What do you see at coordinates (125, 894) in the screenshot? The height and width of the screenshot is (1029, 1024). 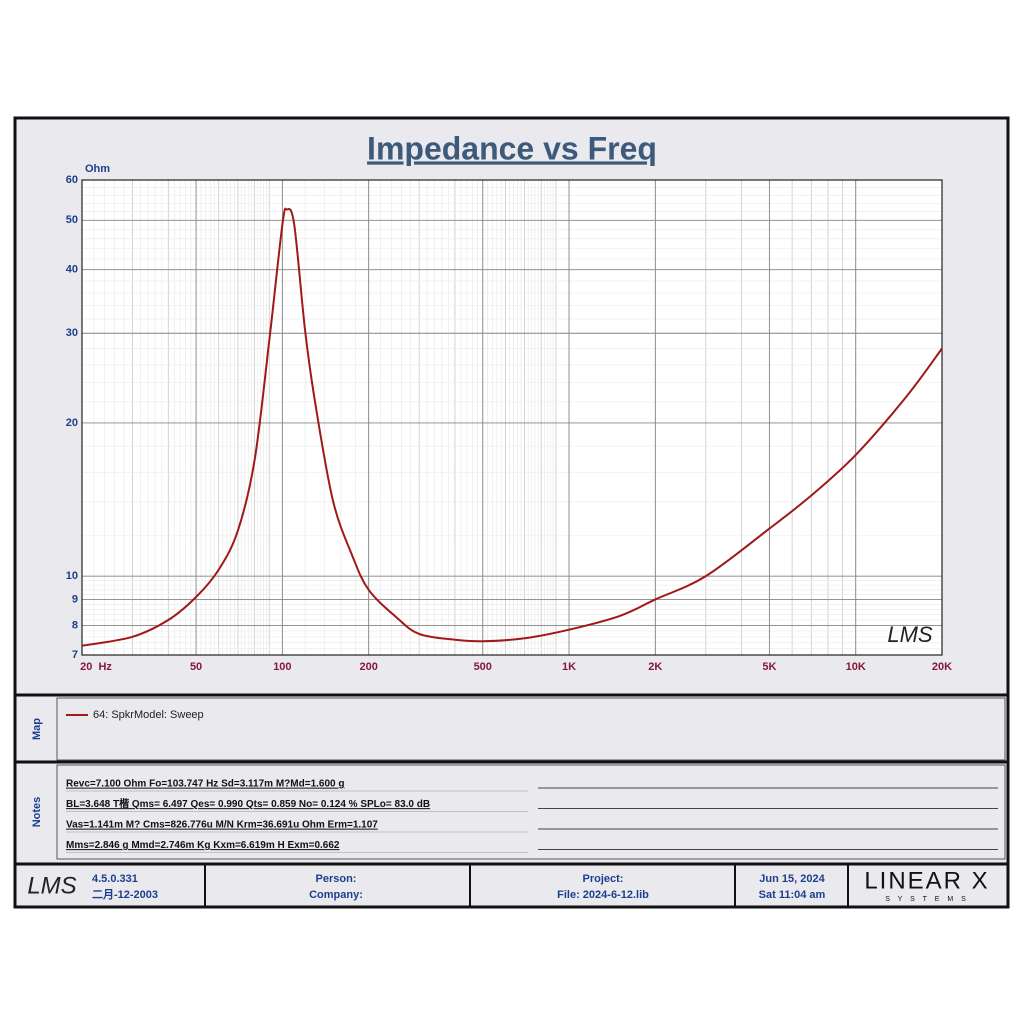 I see `build-date: 二月-12-2003` at bounding box center [125, 894].